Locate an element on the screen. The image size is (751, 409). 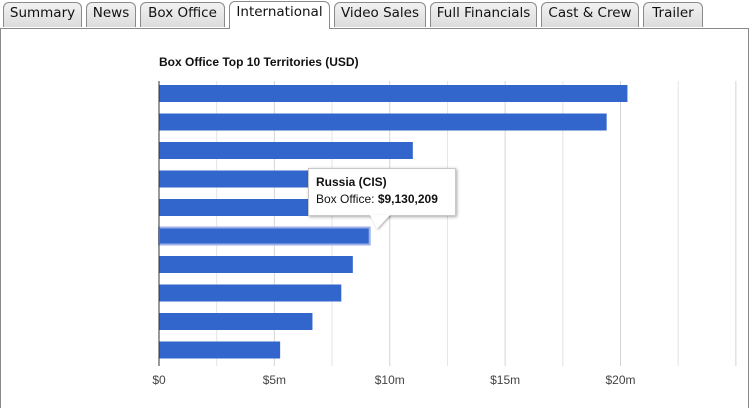
bar-highlighted is located at coordinates (264, 236).